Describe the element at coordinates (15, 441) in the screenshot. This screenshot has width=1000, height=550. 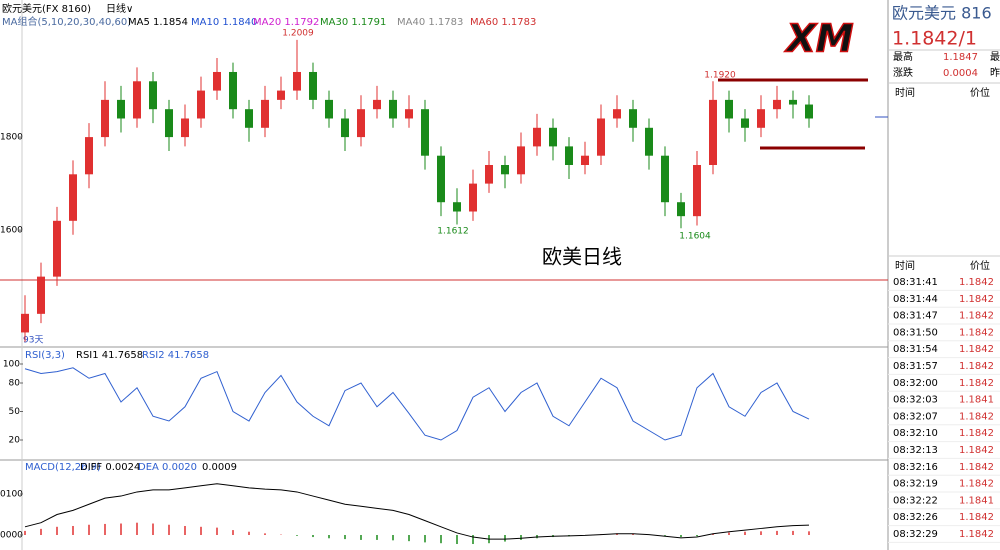
I see `y-tick-label: 20` at that location.